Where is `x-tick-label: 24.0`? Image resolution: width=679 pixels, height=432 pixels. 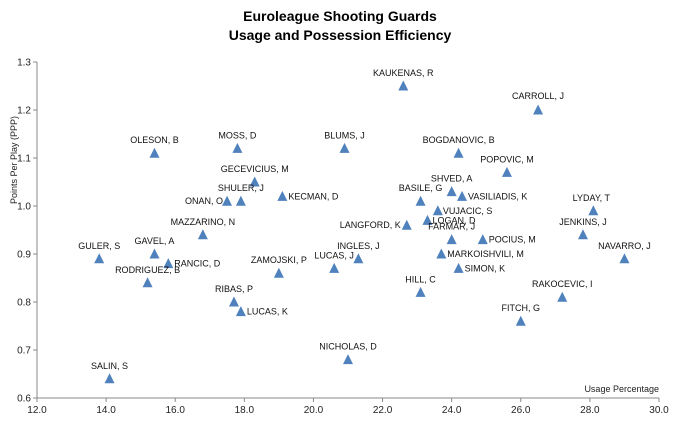 x-tick-label: 24.0 is located at coordinates (452, 410).